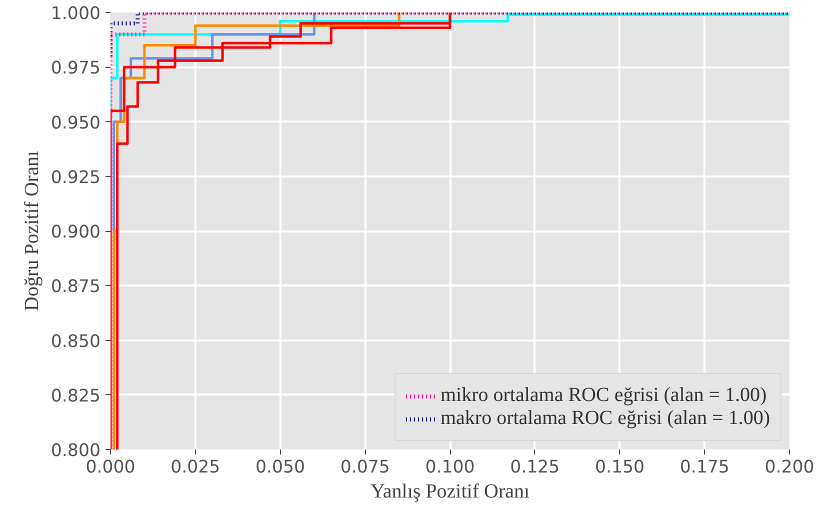  Describe the element at coordinates (789, 468) in the screenshot. I see `x-tick-label: 0.200` at that location.